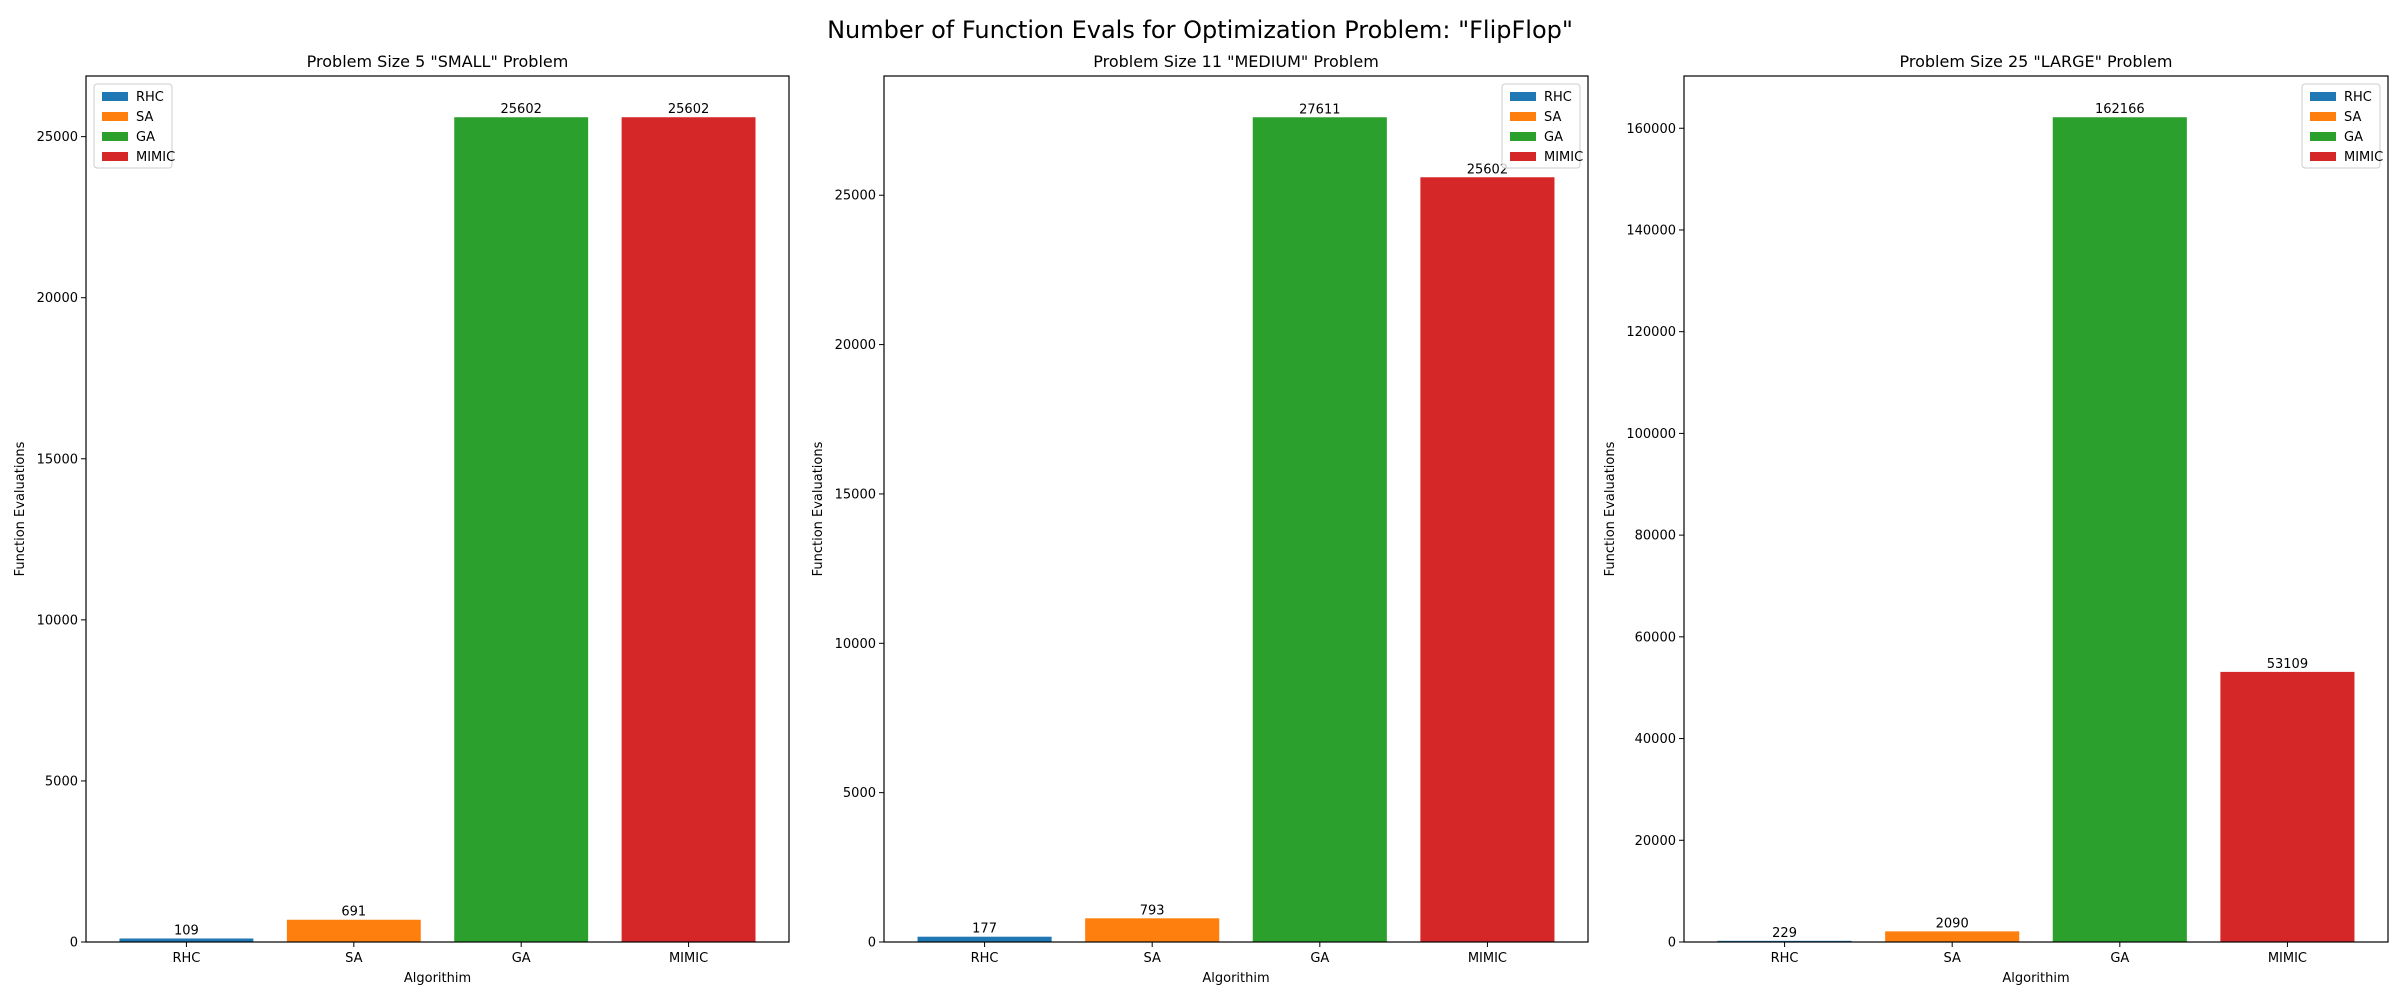  What do you see at coordinates (2036, 61) in the screenshot?
I see `chart-title: Problem Size 25 "LARGE" Problem` at bounding box center [2036, 61].